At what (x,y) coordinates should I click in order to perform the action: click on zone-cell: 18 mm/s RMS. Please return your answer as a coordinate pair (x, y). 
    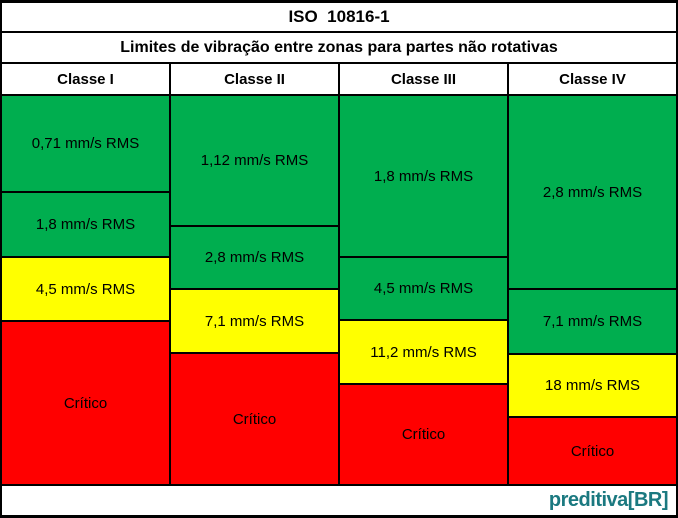
    Looking at the image, I should click on (592, 386).